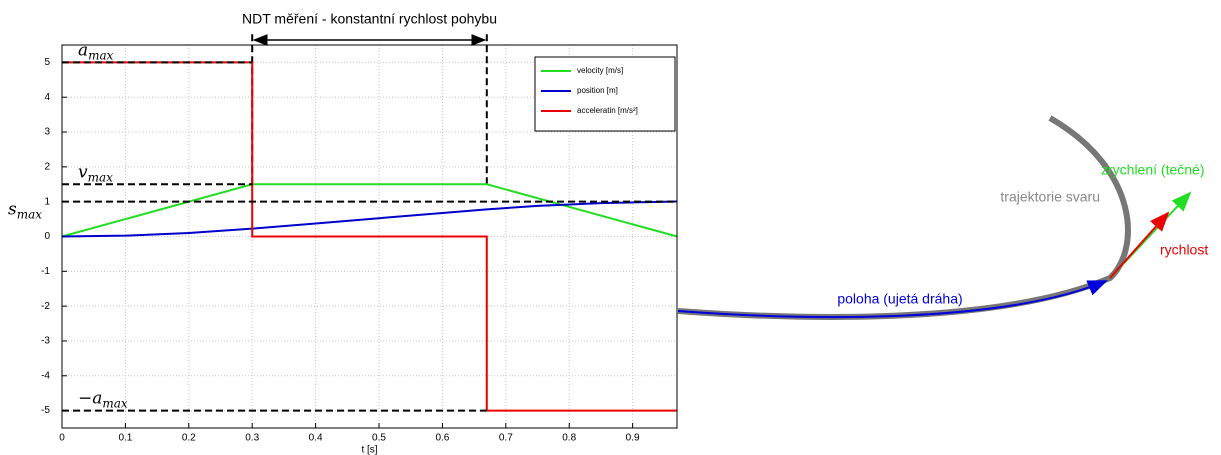 The width and height of the screenshot is (1221, 455). I want to click on legend-label: velocity [m/s], so click(600, 70).